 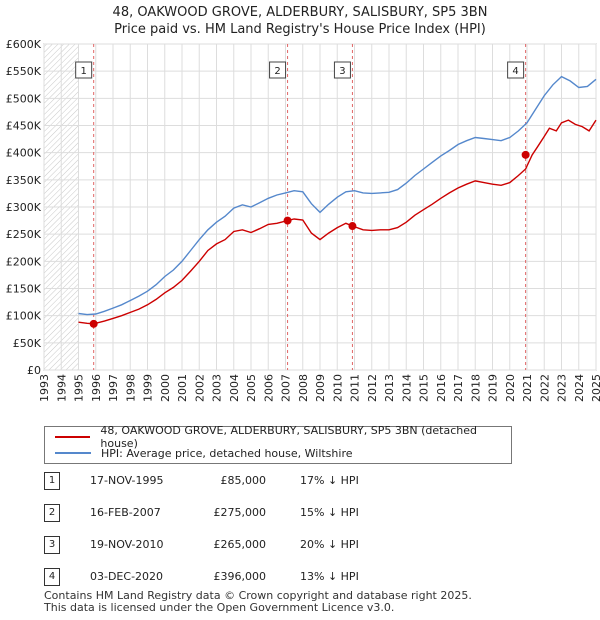 I want to click on x-tick-label: 2009, so click(x=320, y=388).